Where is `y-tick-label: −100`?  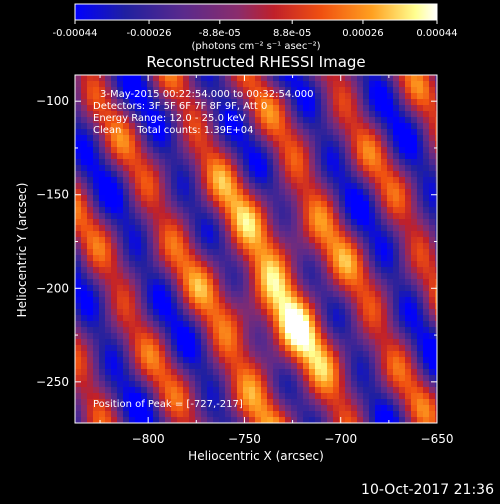 y-tick-label: −100 is located at coordinates (52, 101).